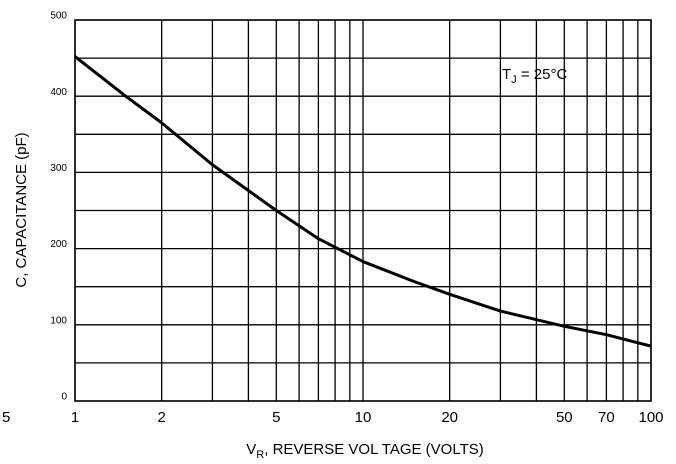  Describe the element at coordinates (64, 397) in the screenshot. I see `y-tick-label: 0` at that location.